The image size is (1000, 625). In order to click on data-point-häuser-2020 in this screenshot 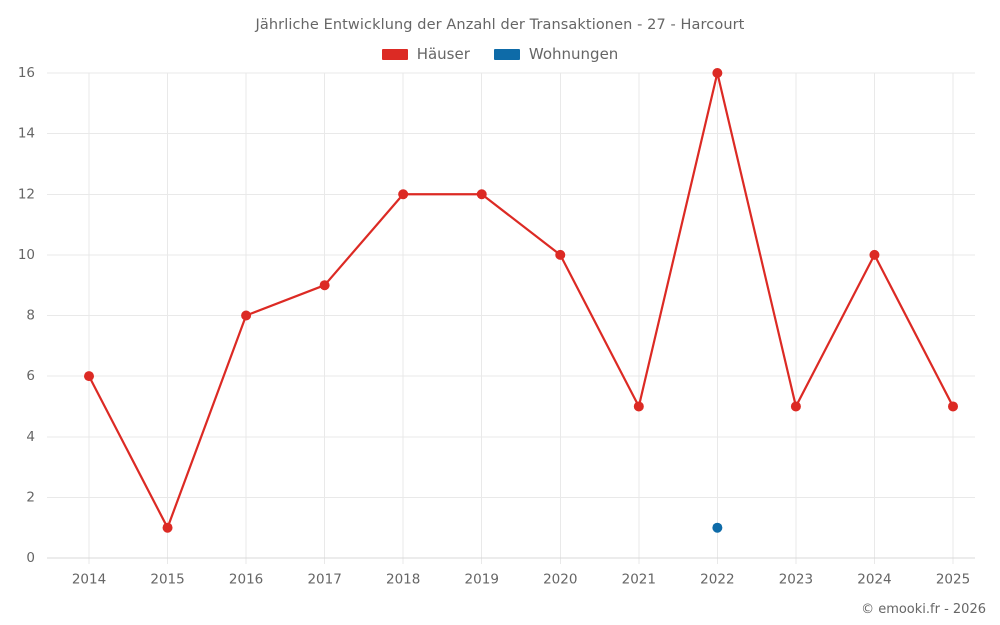, I will do `click(560, 254)`.